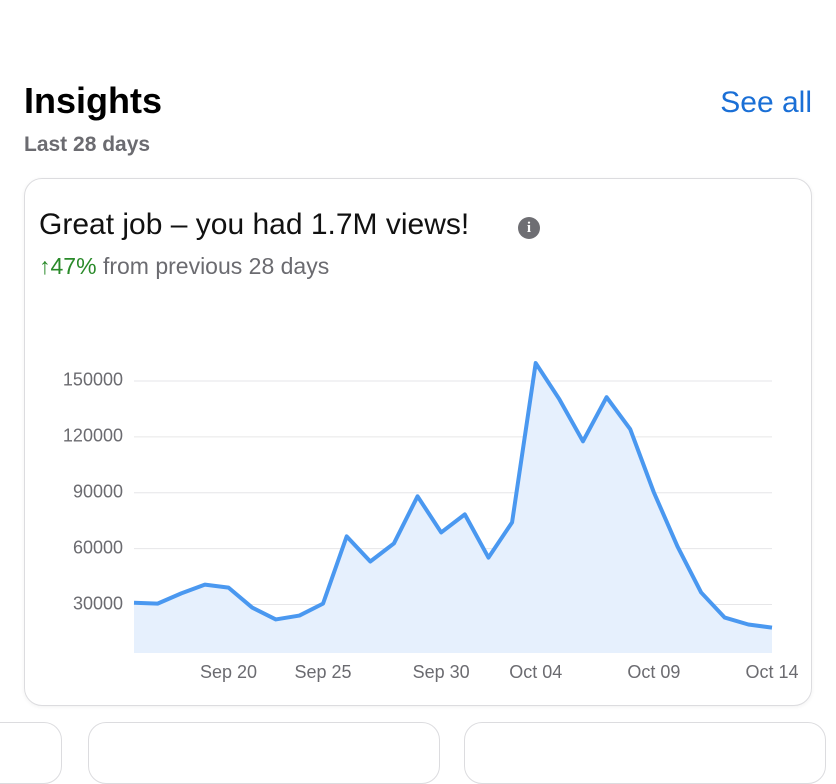  What do you see at coordinates (93, 380) in the screenshot?
I see `y-tick-label: 150000` at bounding box center [93, 380].